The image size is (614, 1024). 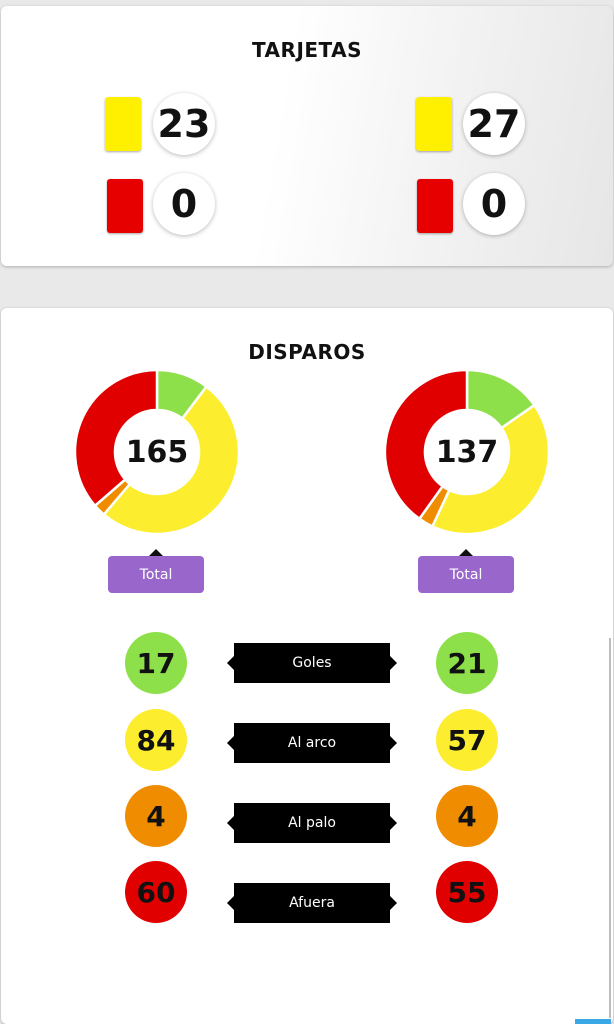 What do you see at coordinates (156, 740) in the screenshot?
I see `home-al-arco-count: 84` at bounding box center [156, 740].